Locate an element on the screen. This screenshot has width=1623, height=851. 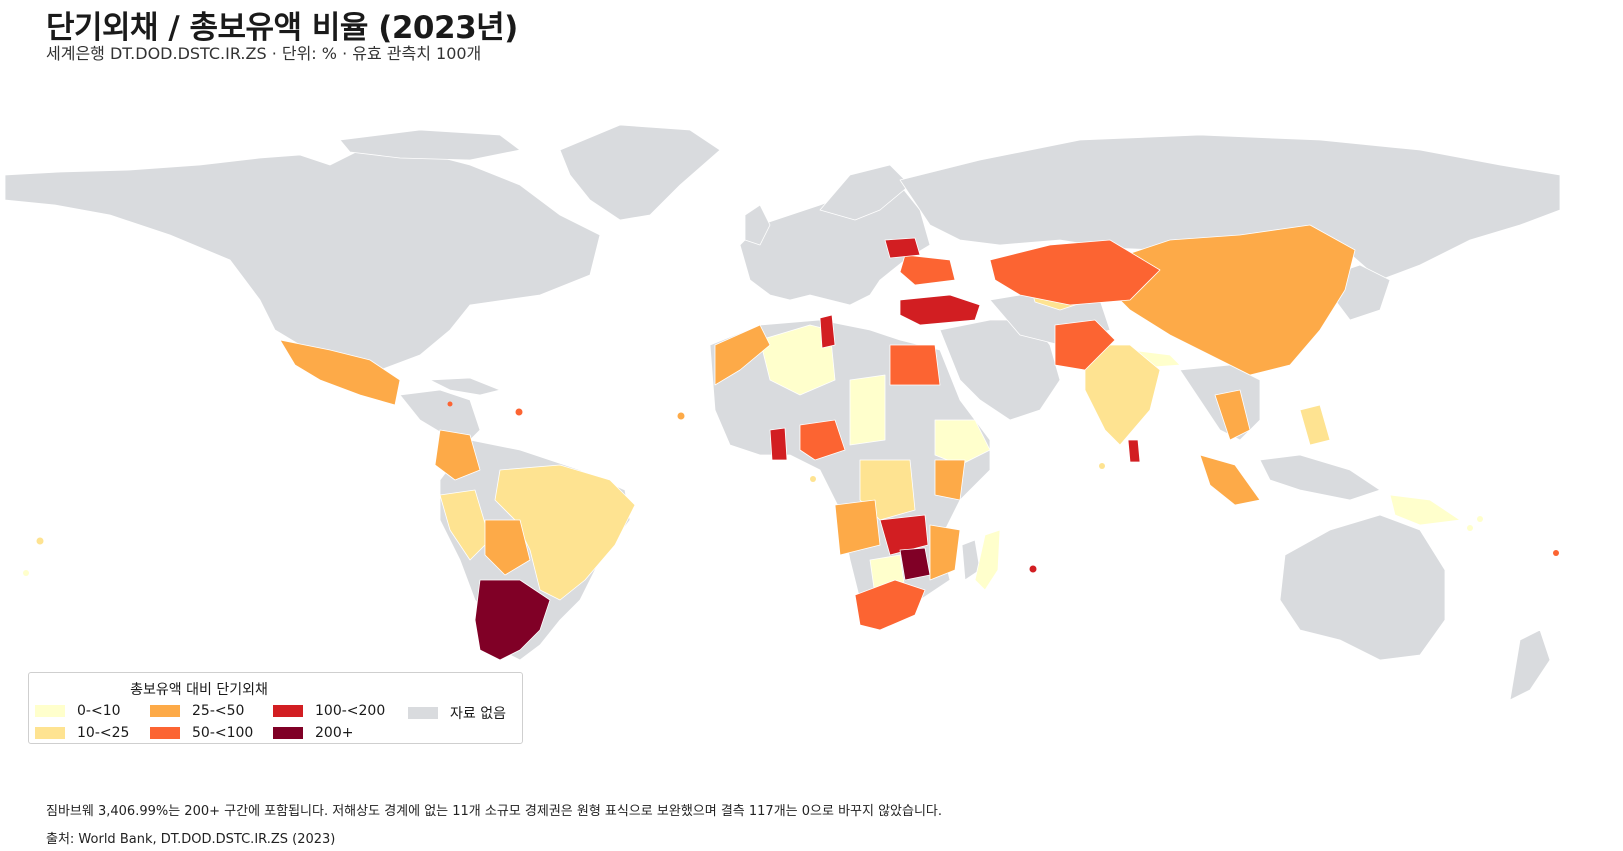
legend-item-200-plus: 200+ is located at coordinates (313, 733).